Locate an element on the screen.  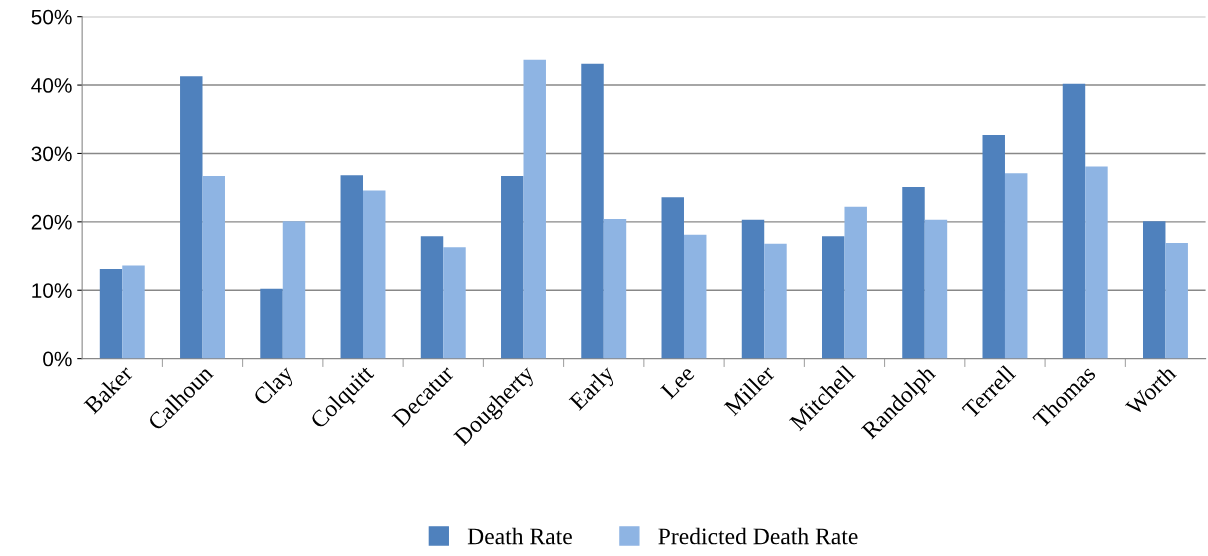
y-tick-label: 30% is located at coordinates (51, 154).